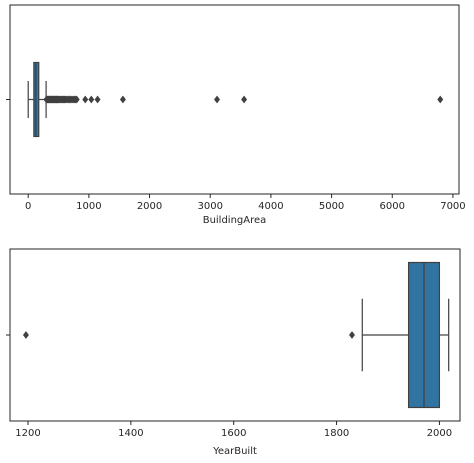 This screenshot has width=474, height=463. I want to click on x-tick-label: 6000, so click(392, 206).